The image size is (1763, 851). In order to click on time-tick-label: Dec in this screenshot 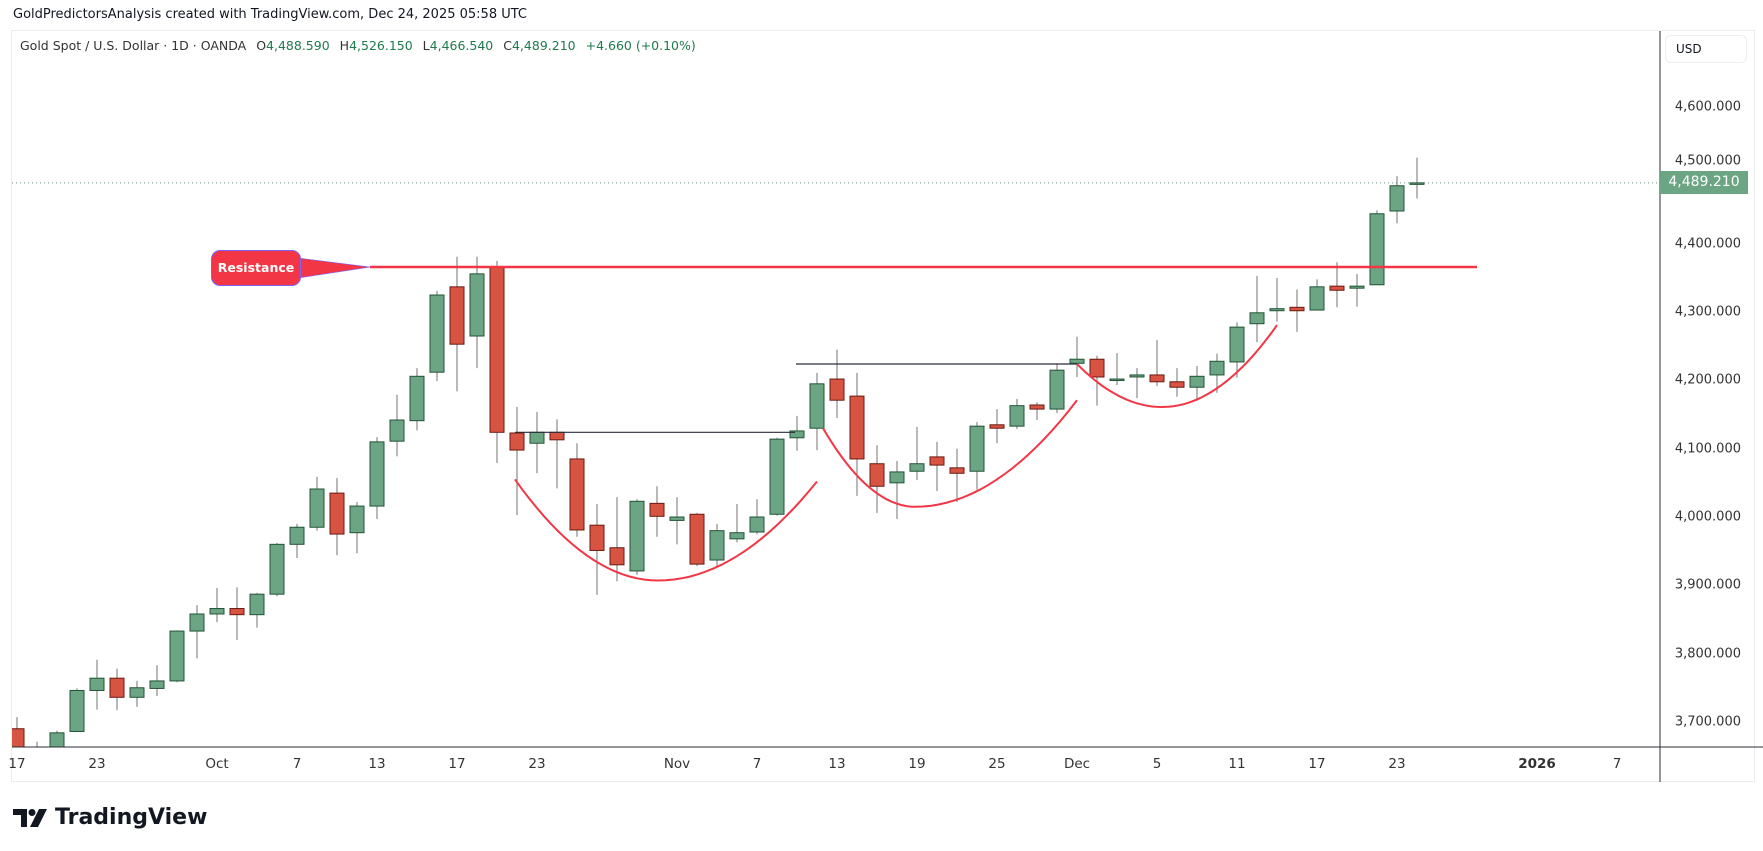, I will do `click(1077, 764)`.